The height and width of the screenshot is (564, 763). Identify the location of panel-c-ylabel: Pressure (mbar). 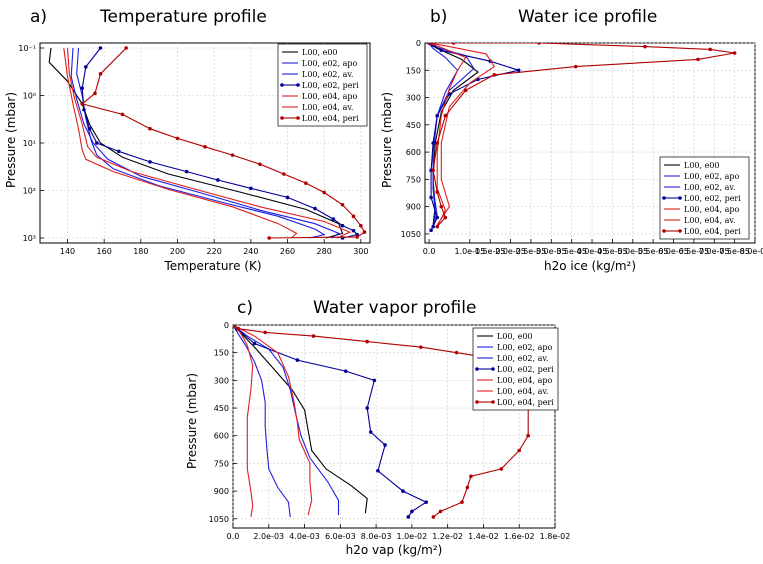
(192, 421).